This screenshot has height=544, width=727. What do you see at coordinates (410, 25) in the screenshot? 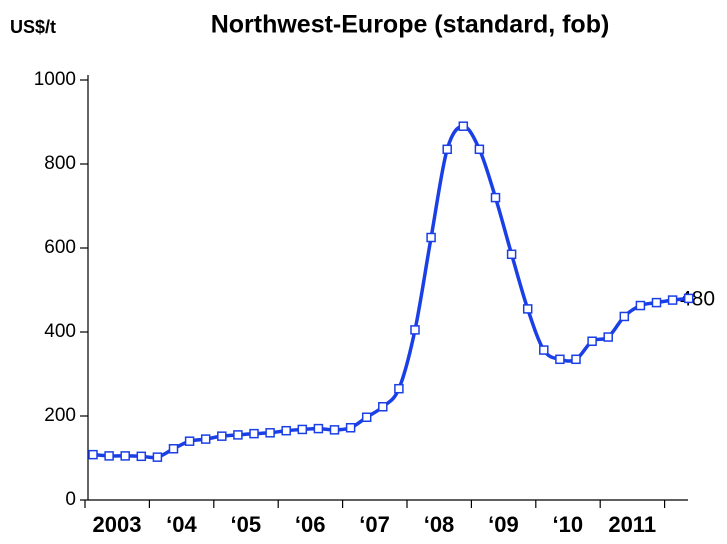
I see `chart-title: Northwest-Europe (standard, fob)` at bounding box center [410, 25].